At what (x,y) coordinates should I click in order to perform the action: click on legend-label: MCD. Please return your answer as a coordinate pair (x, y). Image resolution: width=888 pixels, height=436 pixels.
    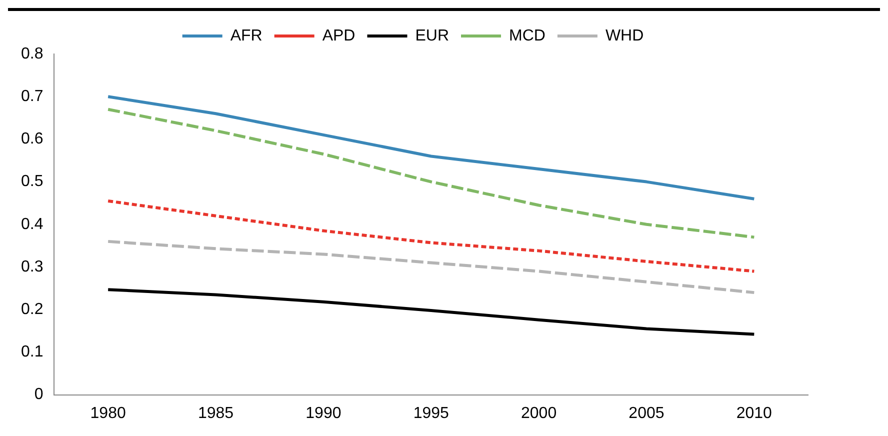
    Looking at the image, I should click on (527, 35).